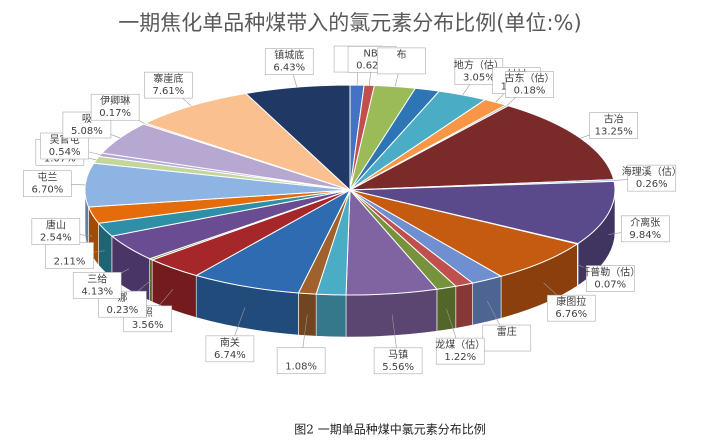 The image size is (707, 443). What do you see at coordinates (97, 278) in the screenshot?
I see `slice-label: 三给` at bounding box center [97, 278].